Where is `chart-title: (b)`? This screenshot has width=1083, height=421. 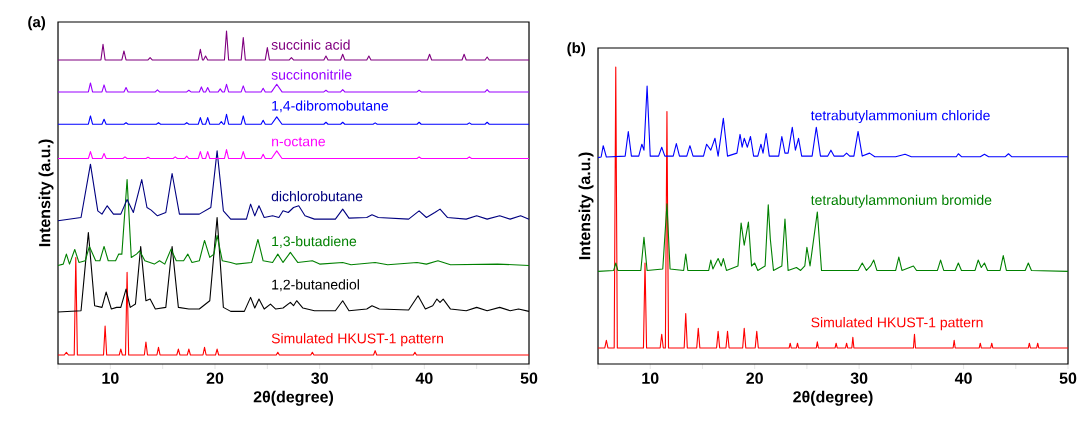 chart-title: (b) is located at coordinates (576, 49).